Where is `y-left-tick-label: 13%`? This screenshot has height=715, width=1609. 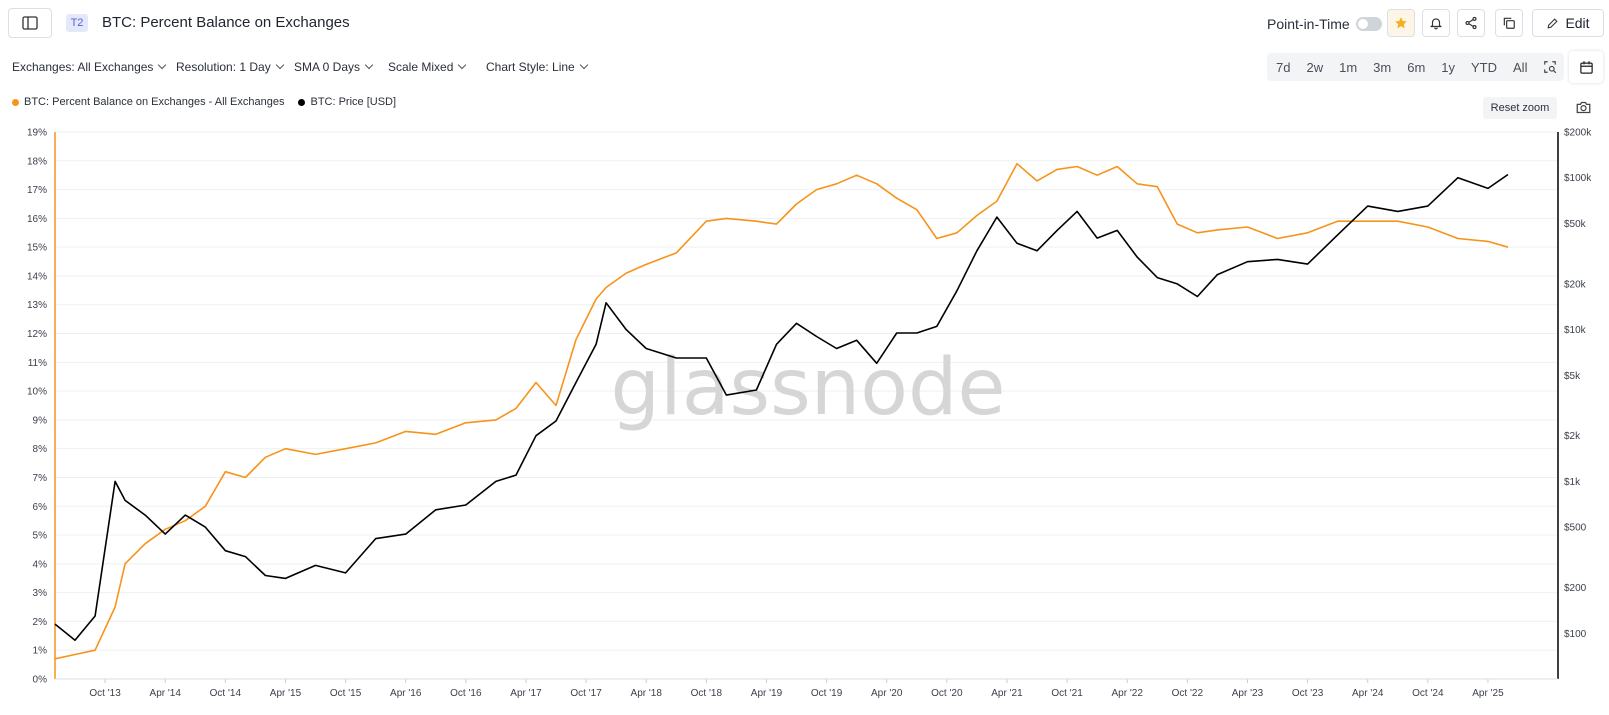 y-left-tick-label: 13% is located at coordinates (37, 305).